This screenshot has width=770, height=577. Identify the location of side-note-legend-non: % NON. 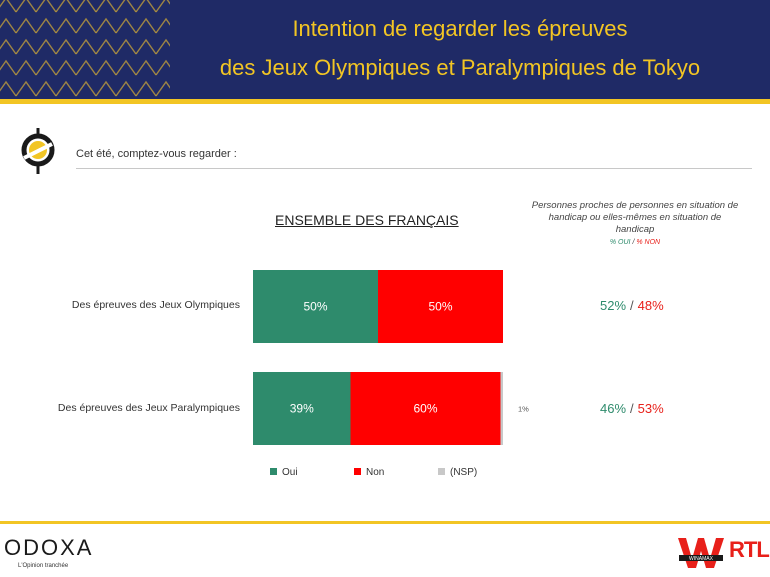
(648, 242).